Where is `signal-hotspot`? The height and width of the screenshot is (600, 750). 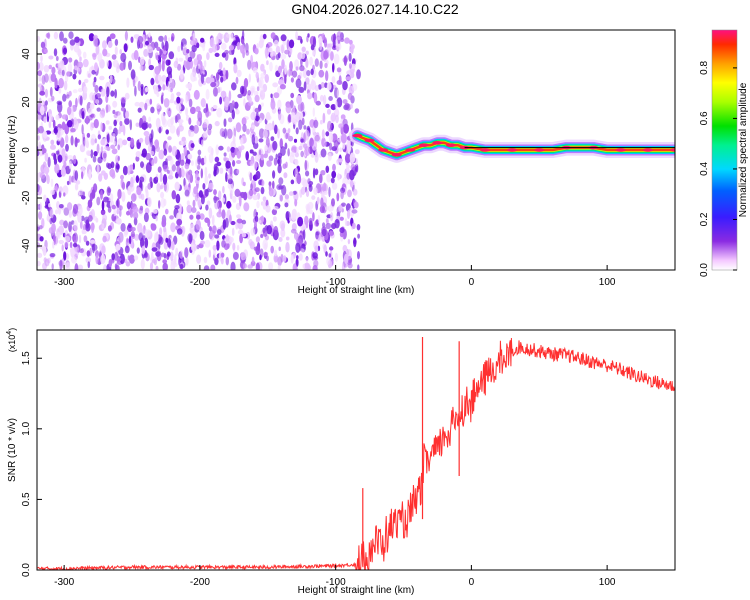 signal-hotspot is located at coordinates (620, 150).